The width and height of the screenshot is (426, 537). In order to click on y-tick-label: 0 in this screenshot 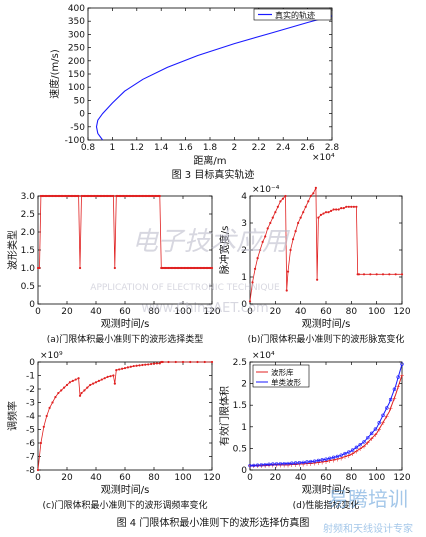, I will do `click(244, 471)`.